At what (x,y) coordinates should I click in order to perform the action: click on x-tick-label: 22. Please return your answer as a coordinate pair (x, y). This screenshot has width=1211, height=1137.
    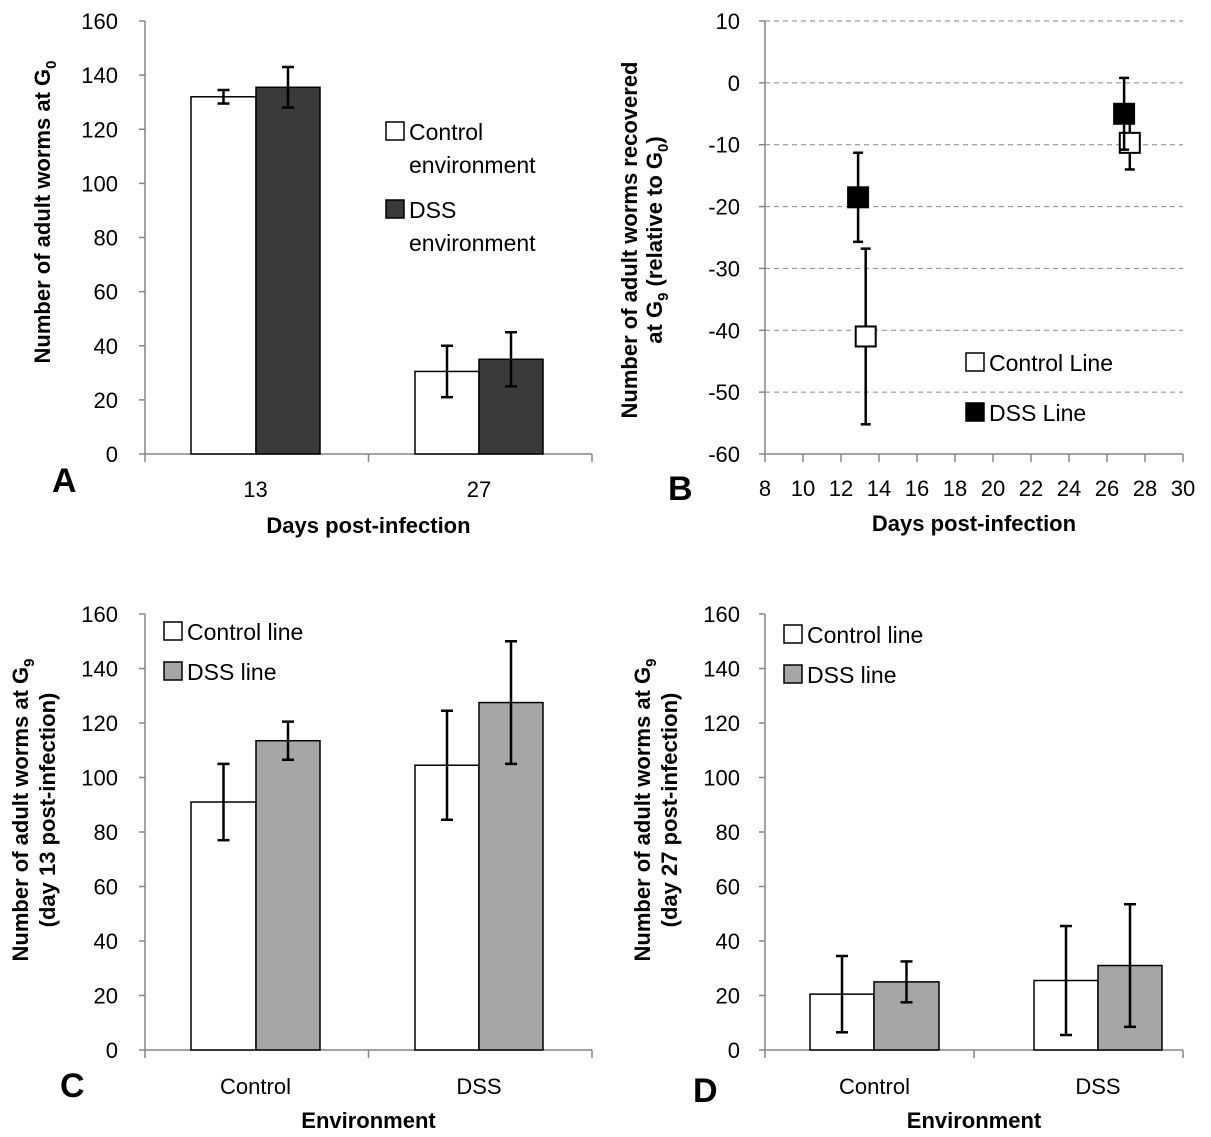
    Looking at the image, I should click on (1031, 488).